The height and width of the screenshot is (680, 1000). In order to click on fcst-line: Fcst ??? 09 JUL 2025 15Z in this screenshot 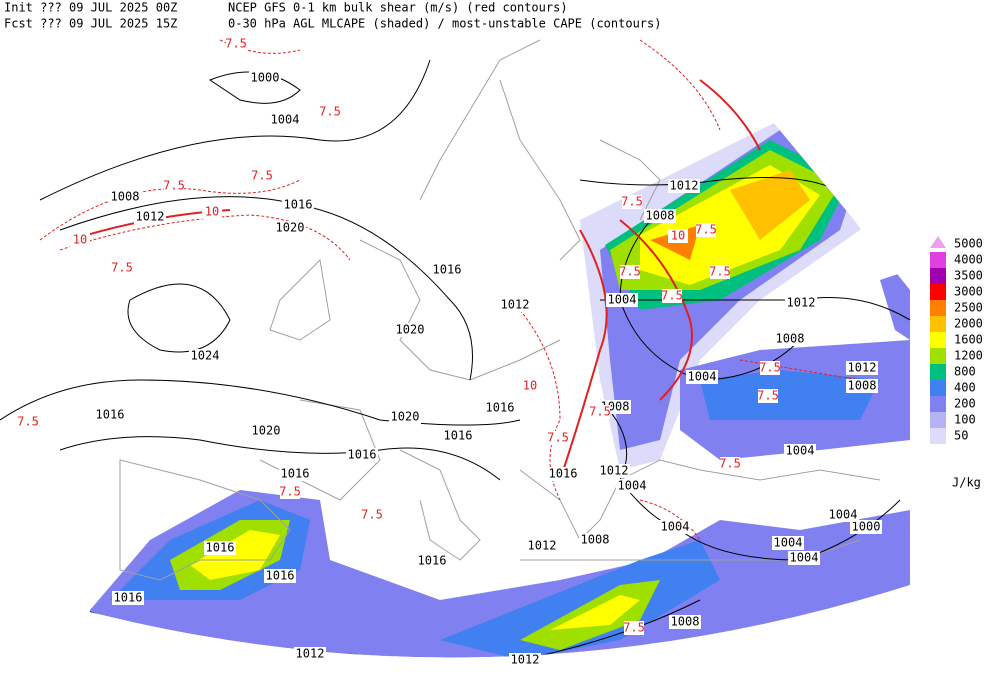, I will do `click(90, 24)`.